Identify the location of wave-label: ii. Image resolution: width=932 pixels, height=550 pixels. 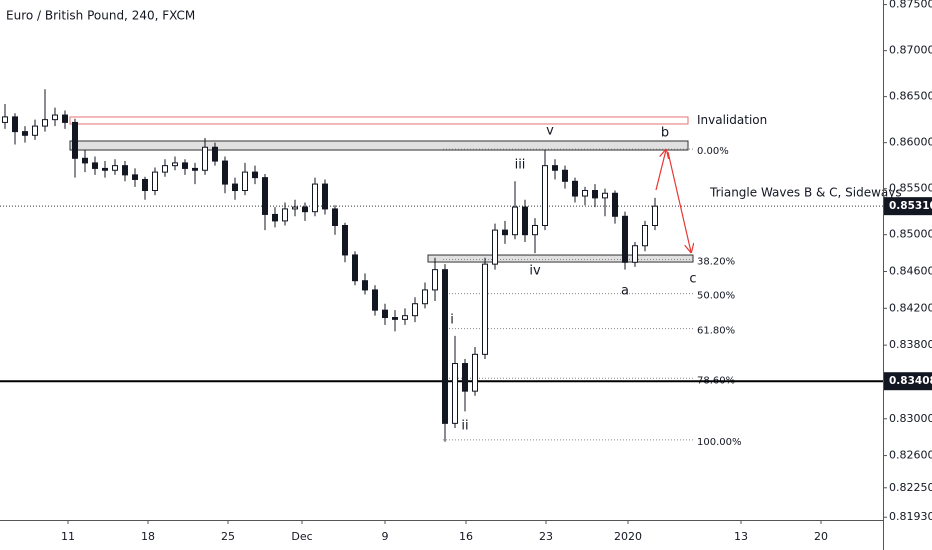
(464, 426).